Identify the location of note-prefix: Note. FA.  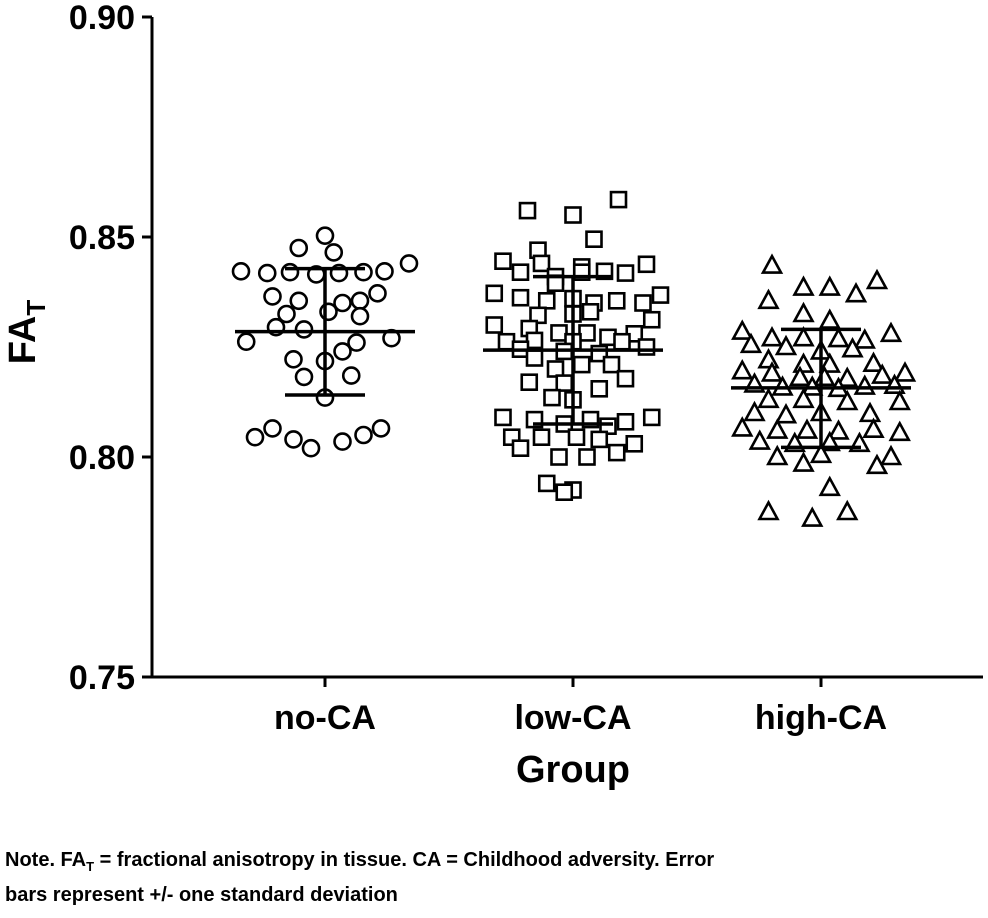
(46, 860).